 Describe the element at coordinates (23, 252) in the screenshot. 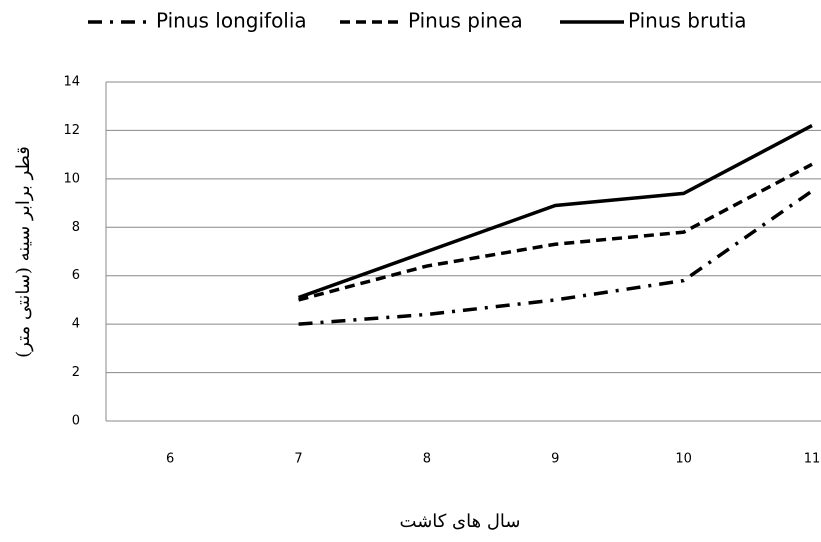

I see `y-axis-label: قطر برابر سینه (سانتی متر)` at that location.